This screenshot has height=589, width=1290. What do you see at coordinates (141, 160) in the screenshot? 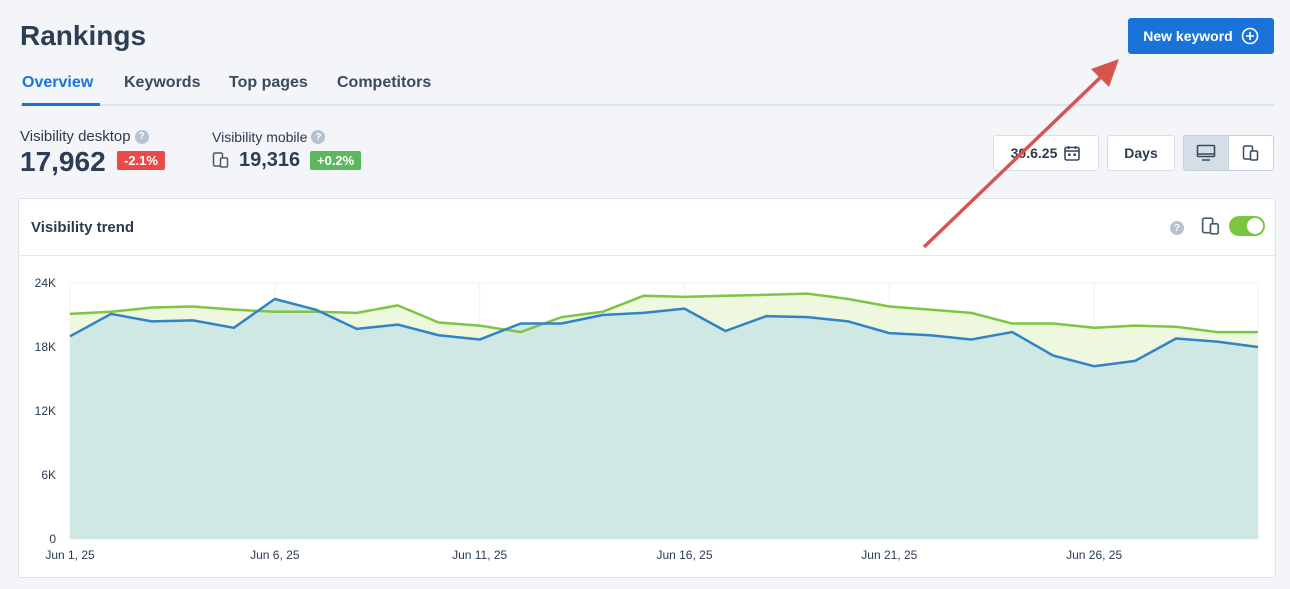
I see `desktop-change-badge: -2.1%` at bounding box center [141, 160].